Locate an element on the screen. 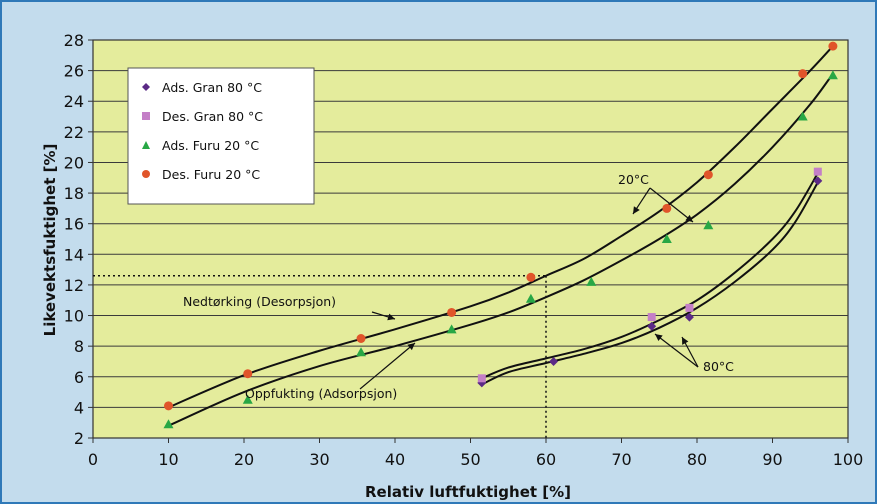 This screenshot has width=877, height=504. y-tick-label: 14 is located at coordinates (74, 254).